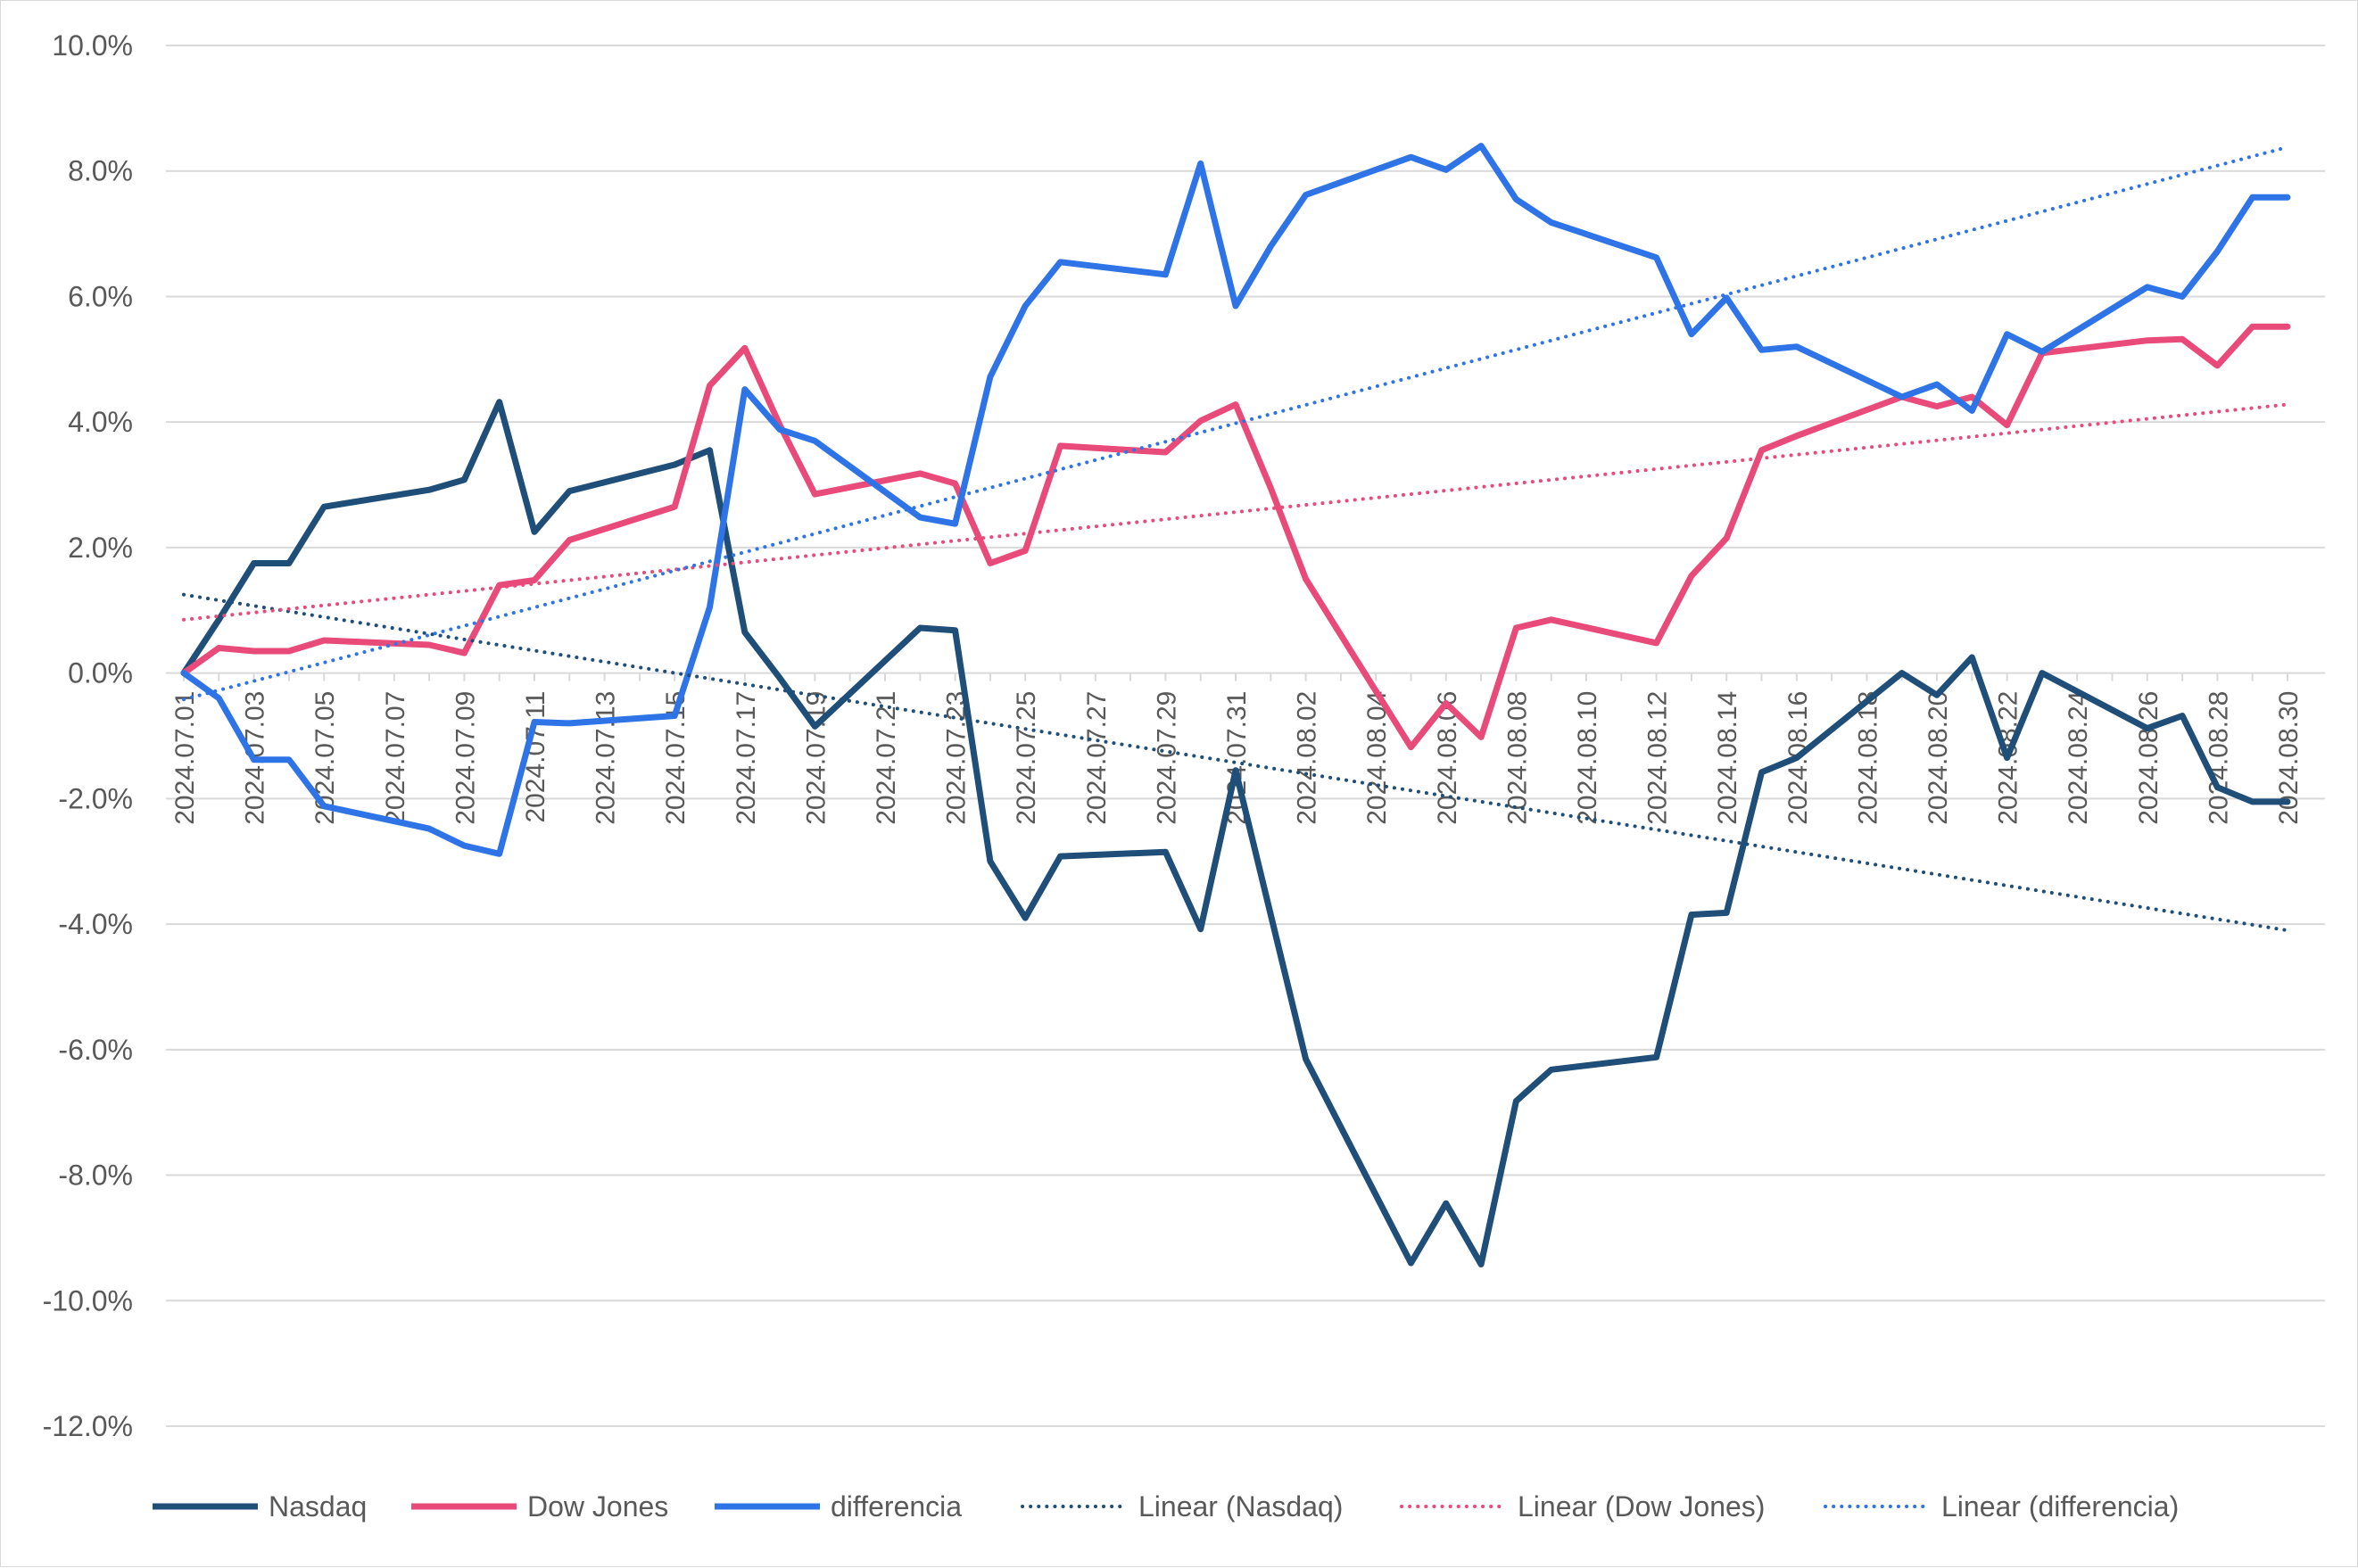 This screenshot has height=1568, width=2358. Describe the element at coordinates (1641, 1506) in the screenshot. I see `legend-label: Linear (Dow Jones)` at that location.